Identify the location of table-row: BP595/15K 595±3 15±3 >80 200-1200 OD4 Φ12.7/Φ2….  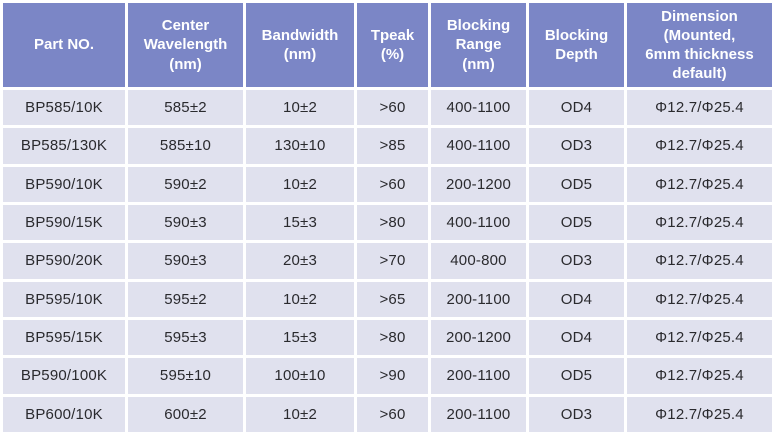
(387, 337).